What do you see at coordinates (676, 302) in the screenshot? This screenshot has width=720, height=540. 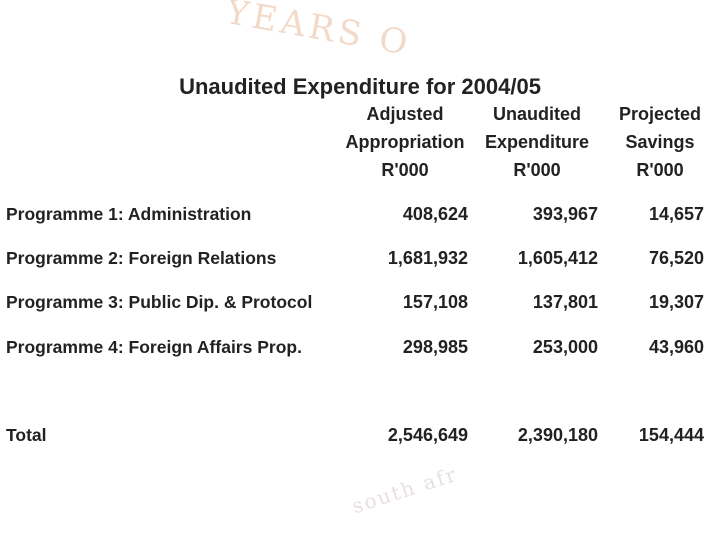 I see `cell-value: 19,307` at bounding box center [676, 302].